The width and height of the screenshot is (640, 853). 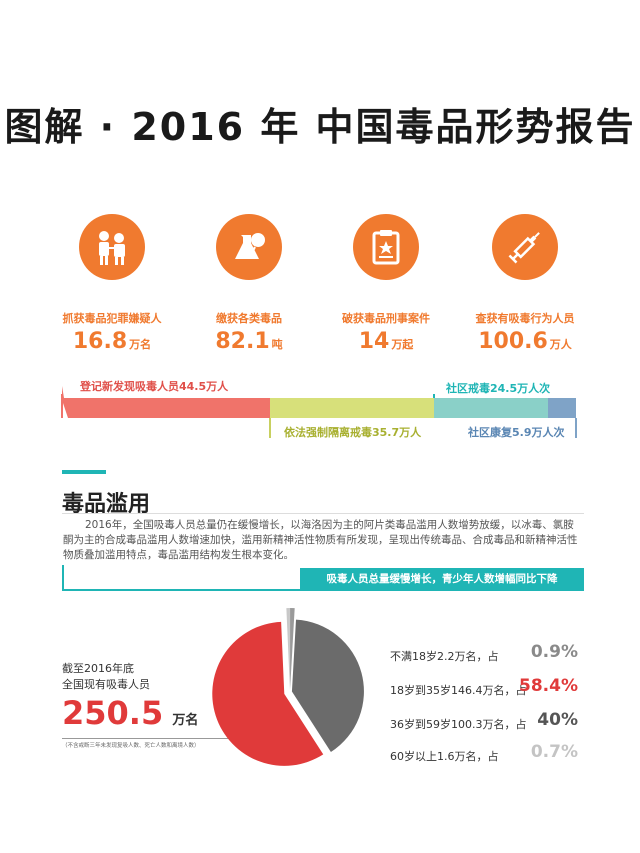 I want to click on age-row-36-59: 36岁到59岁100.3万名，占 40%, so click(x=490, y=722).